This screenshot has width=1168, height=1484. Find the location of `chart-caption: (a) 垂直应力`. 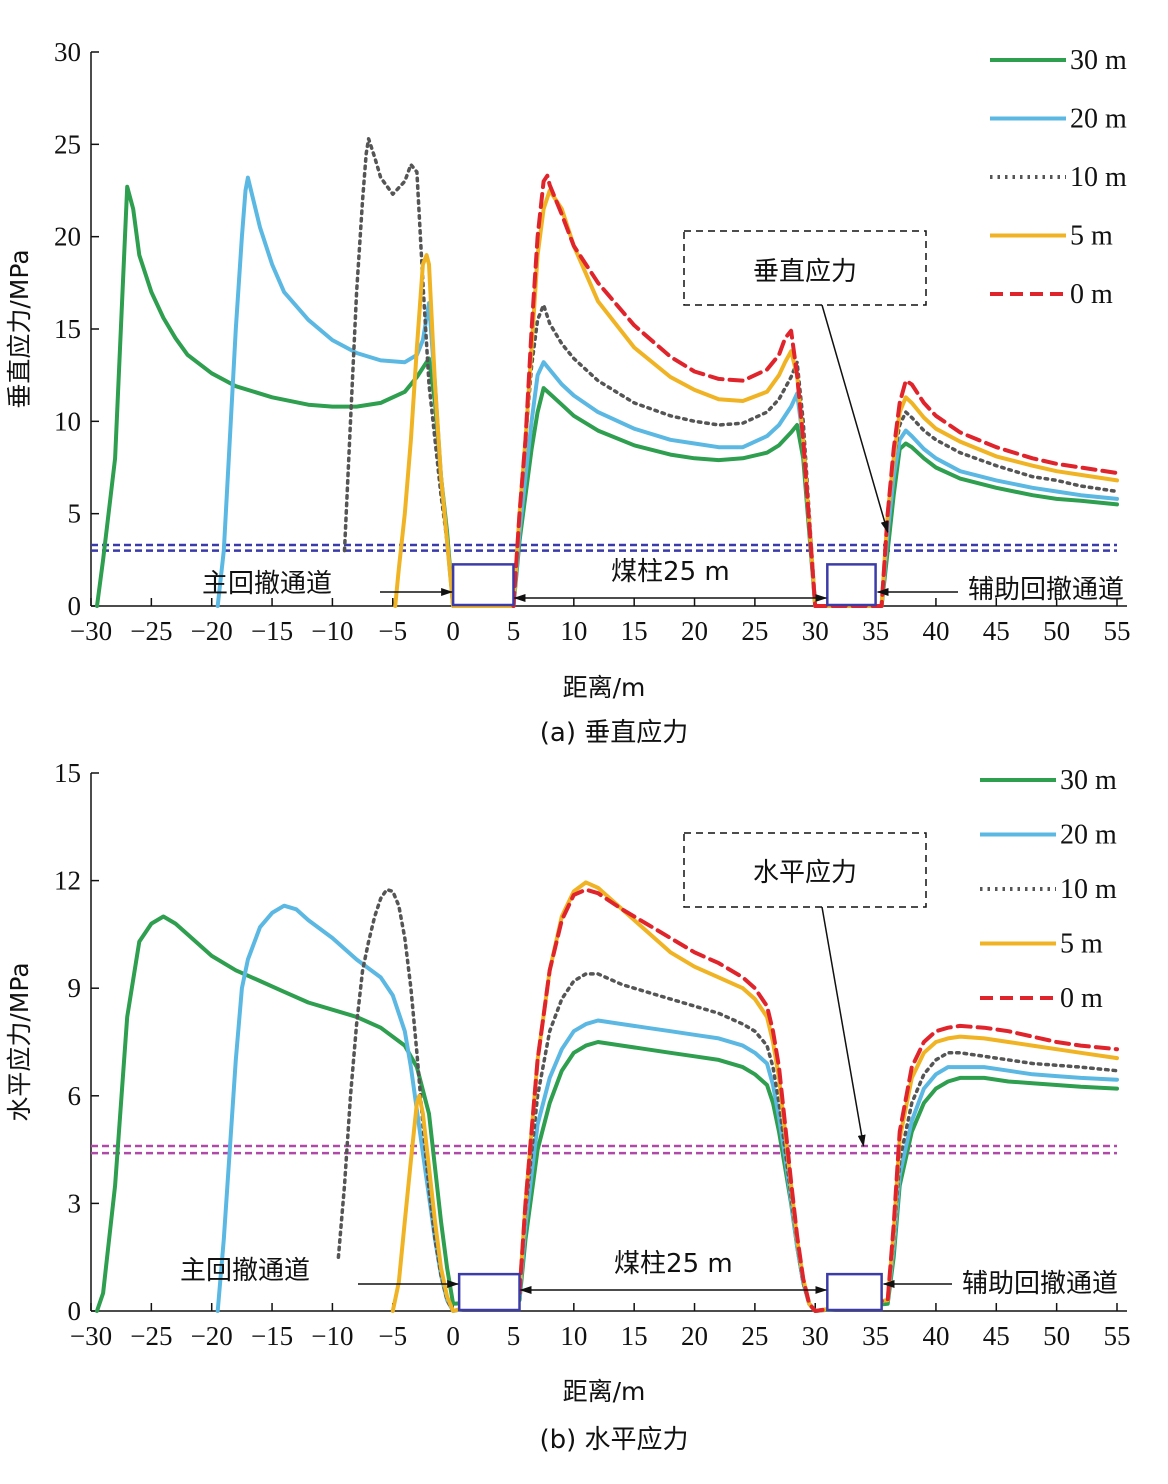

chart-caption: (a) 垂直应力 is located at coordinates (614, 733).